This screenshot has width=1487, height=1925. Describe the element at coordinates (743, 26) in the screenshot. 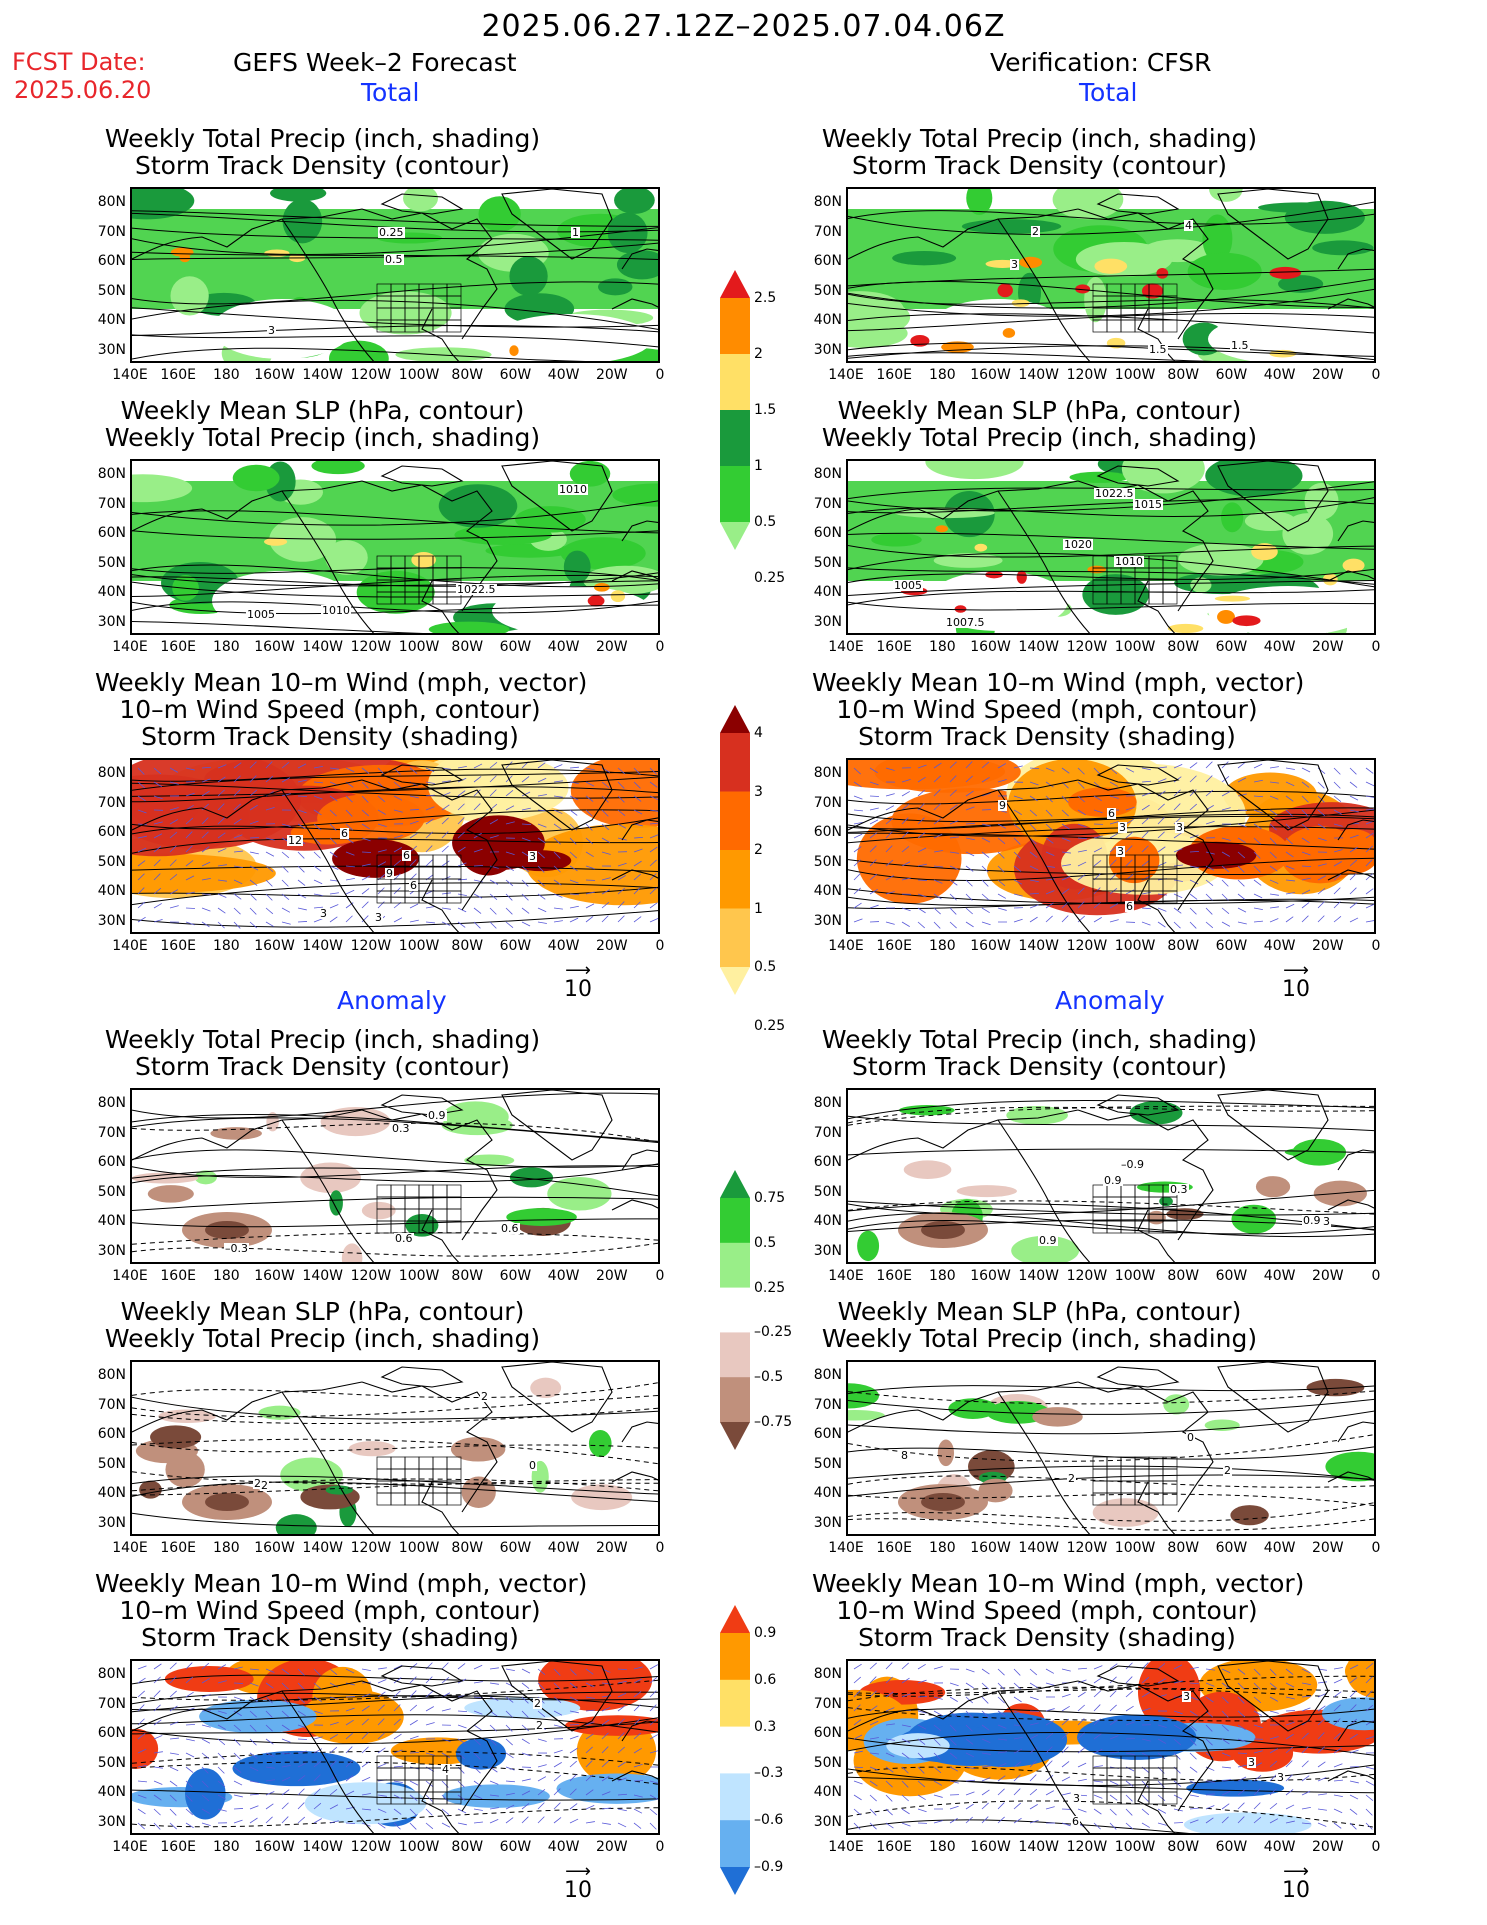

I see `main-title: 2025.06.27.12Z–2025.07.04.06Z` at that location.